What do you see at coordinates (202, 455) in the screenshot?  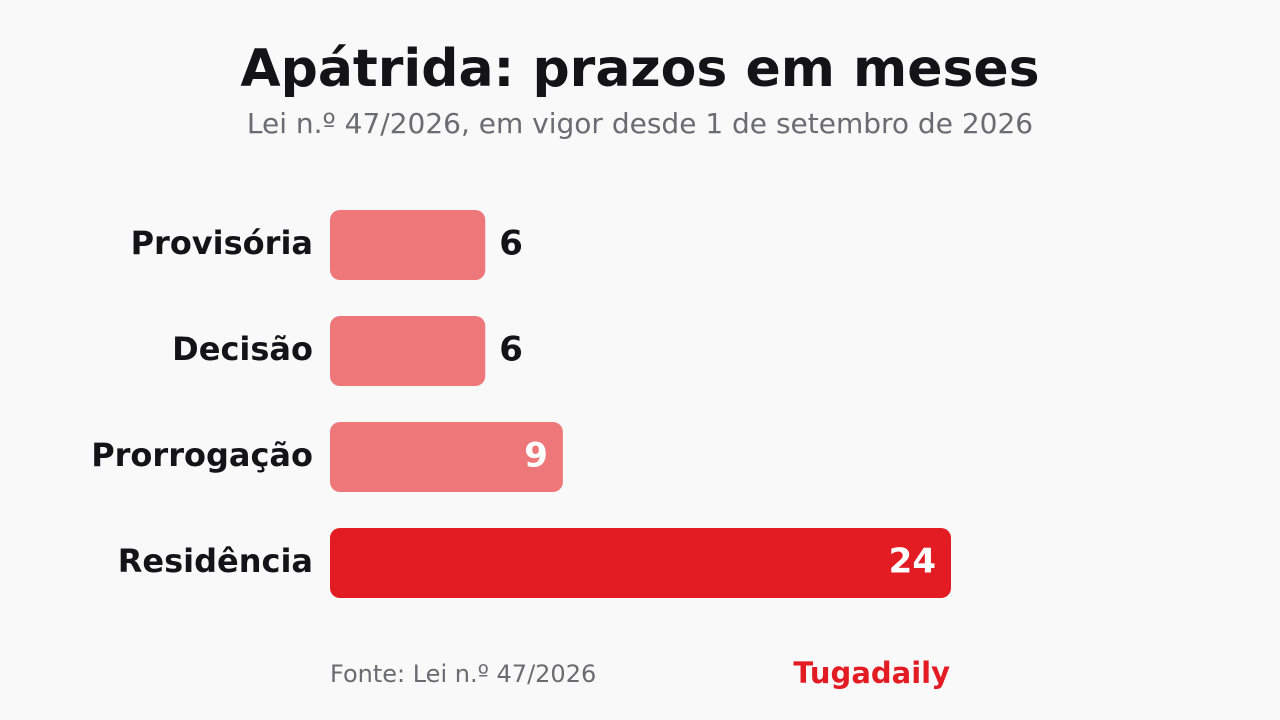 I see `category-label: Prorrogação` at bounding box center [202, 455].